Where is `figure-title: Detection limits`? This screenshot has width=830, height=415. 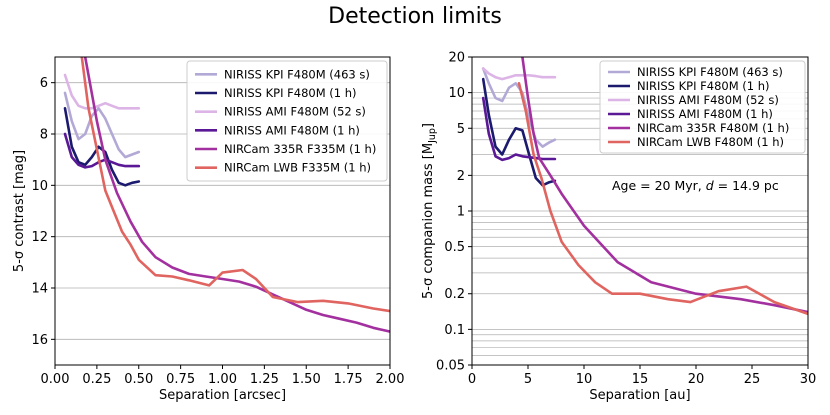
figure-title: Detection limits is located at coordinates (415, 16).